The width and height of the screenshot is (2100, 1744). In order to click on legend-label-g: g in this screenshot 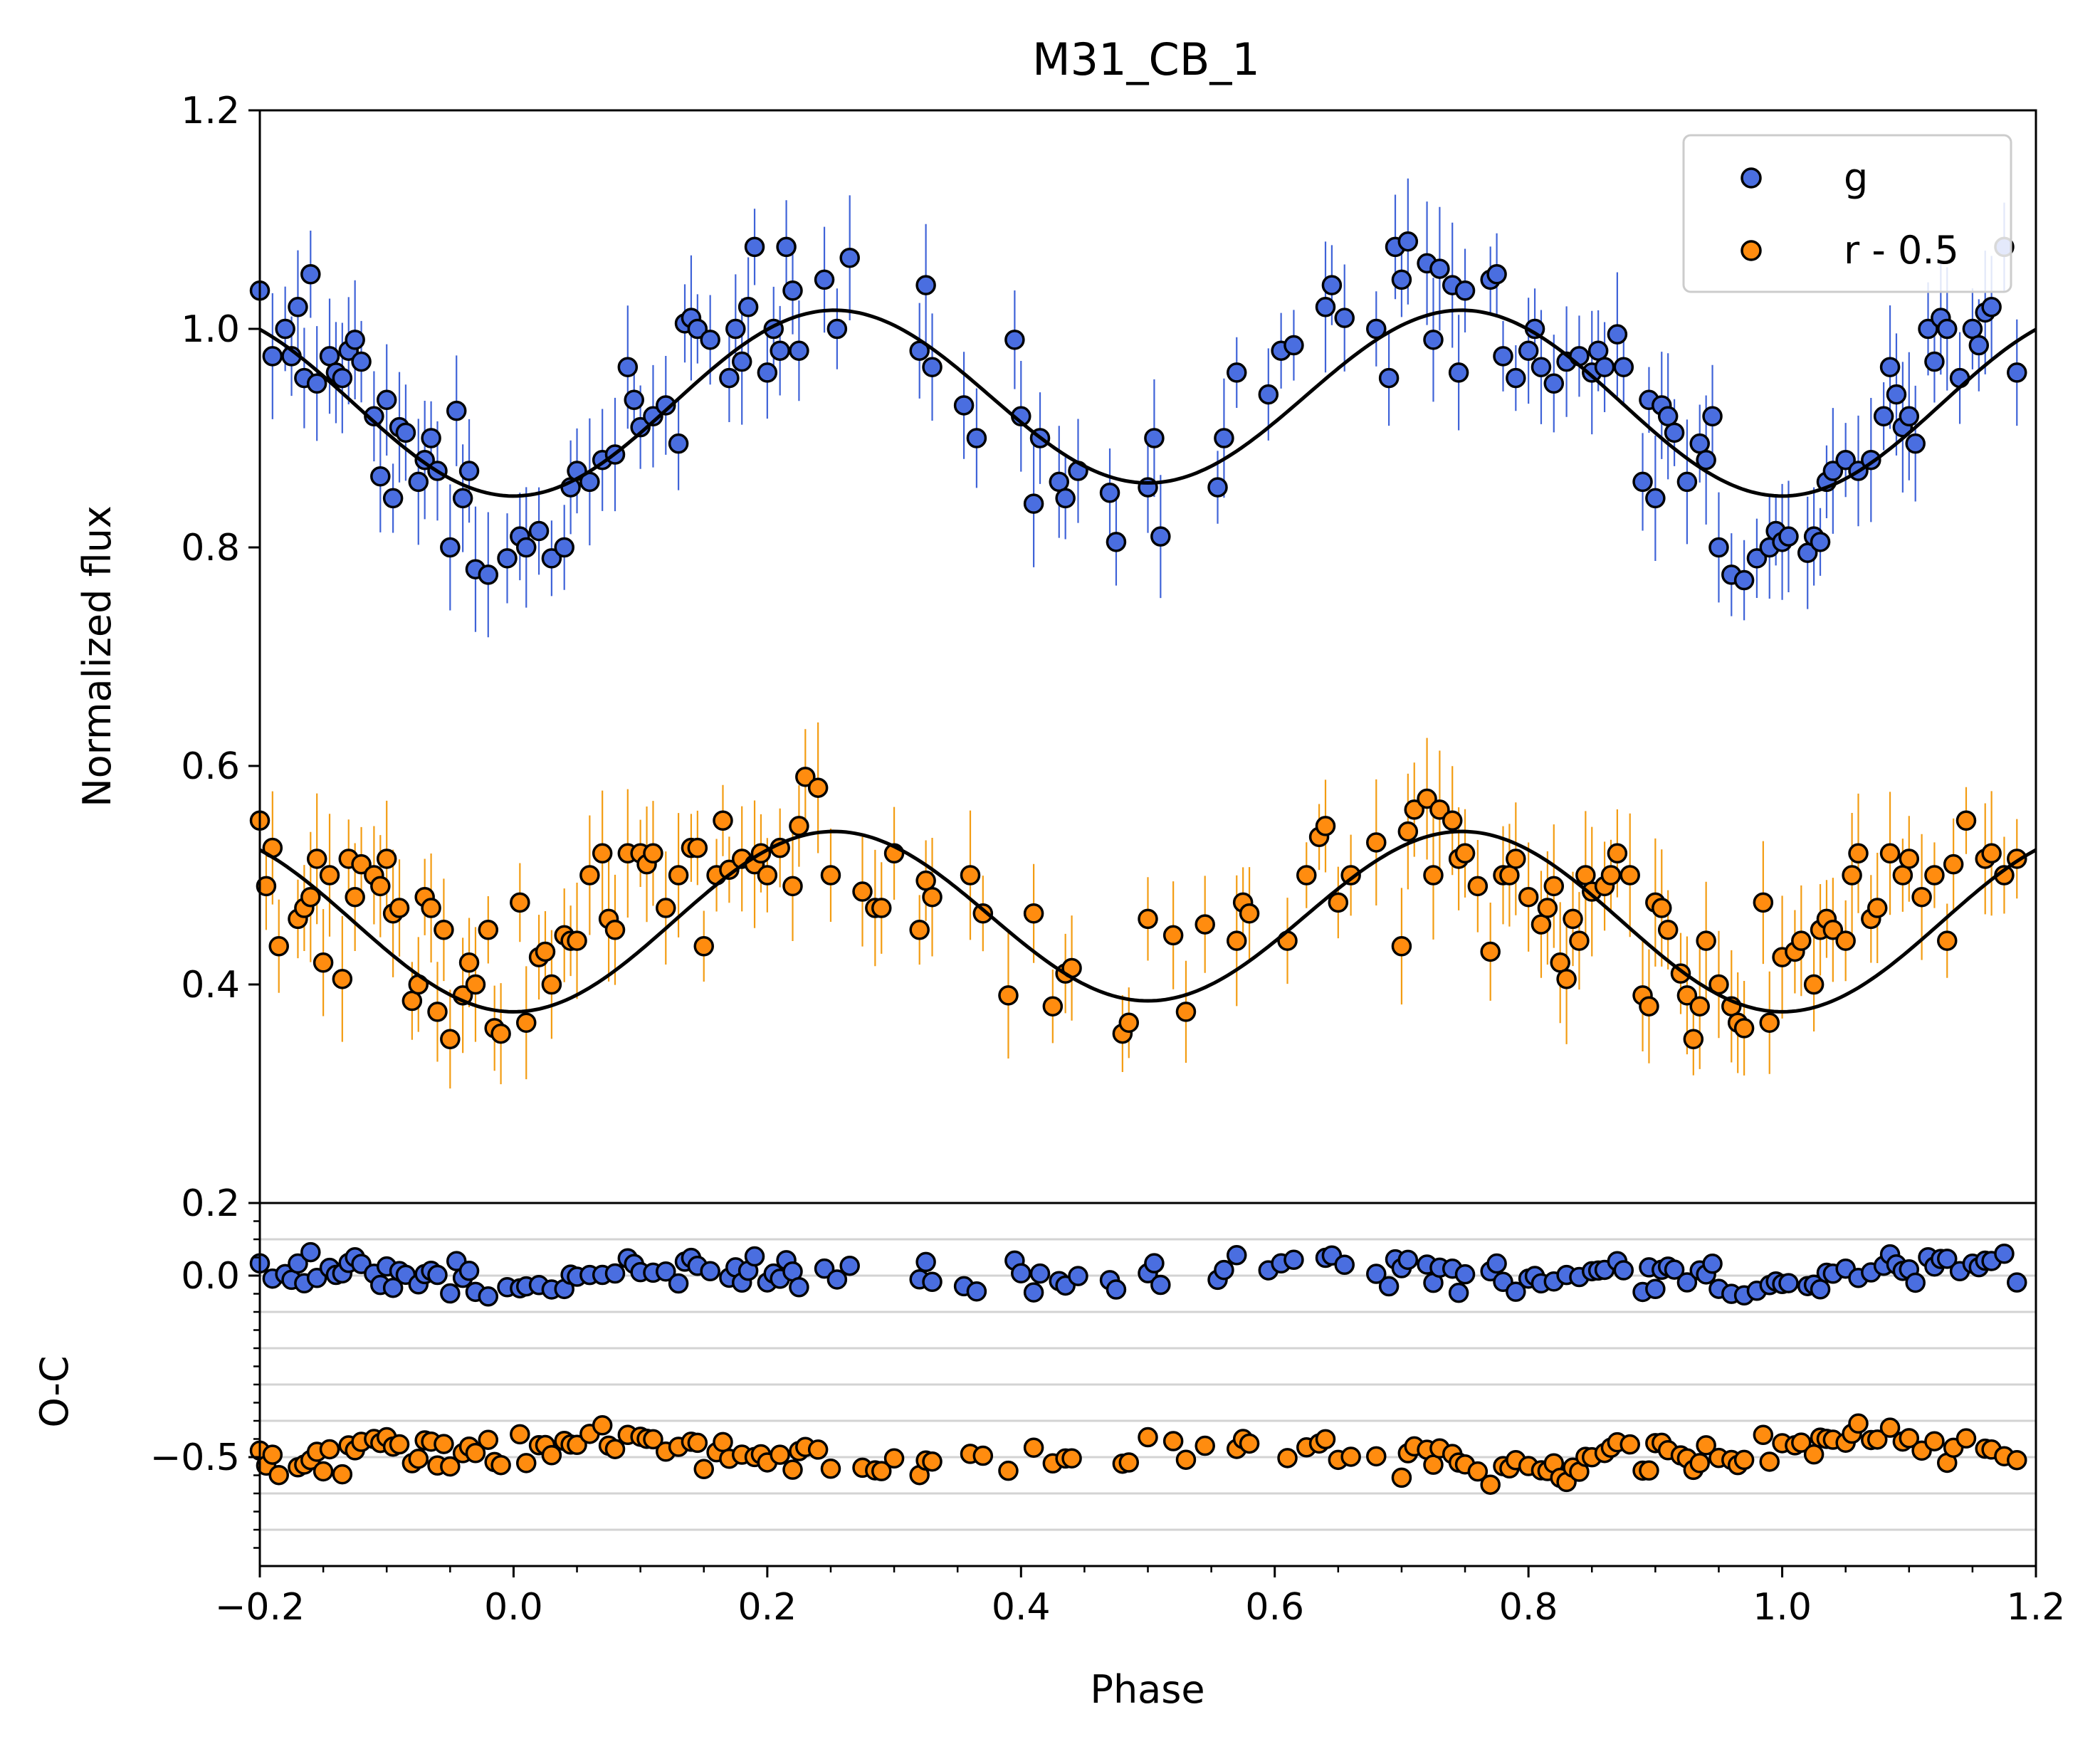, I will do `click(1856, 177)`.